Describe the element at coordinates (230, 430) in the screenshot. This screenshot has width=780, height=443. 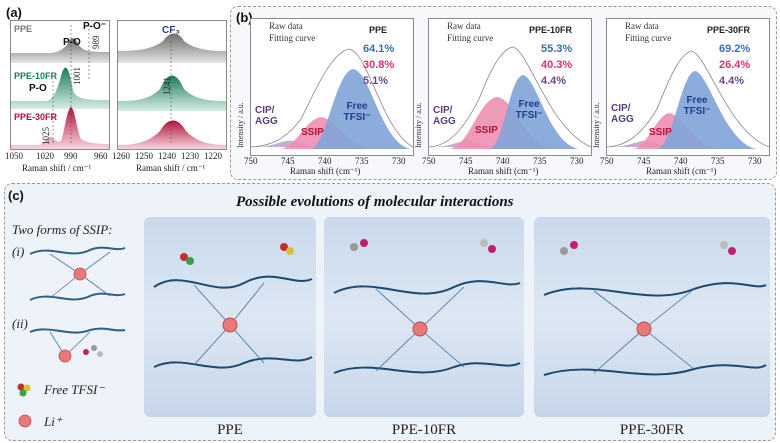
I see `scene-ppe-caption: PPE` at that location.